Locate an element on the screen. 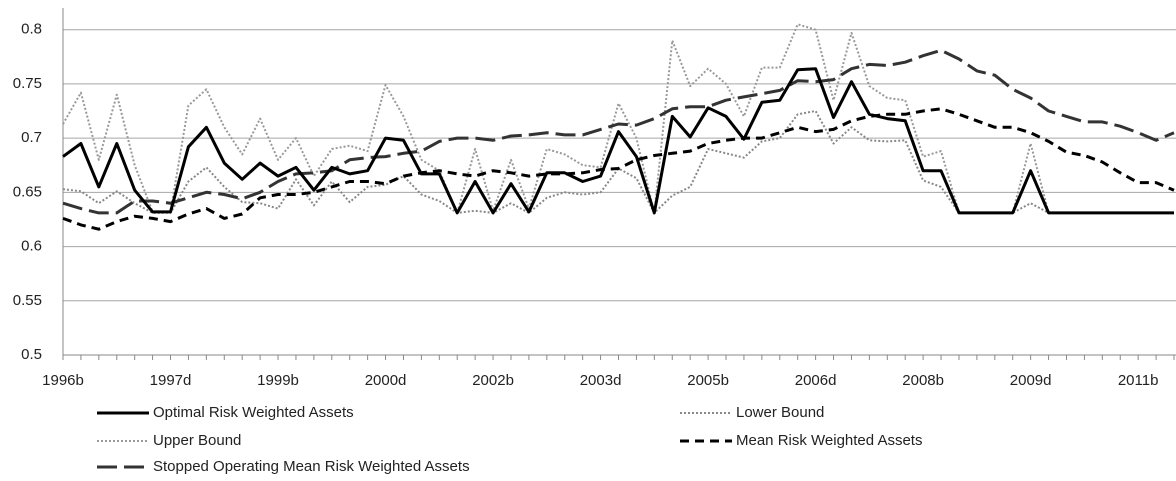 The width and height of the screenshot is (1176, 481). y-tick-label: 0.6 is located at coordinates (31, 246).